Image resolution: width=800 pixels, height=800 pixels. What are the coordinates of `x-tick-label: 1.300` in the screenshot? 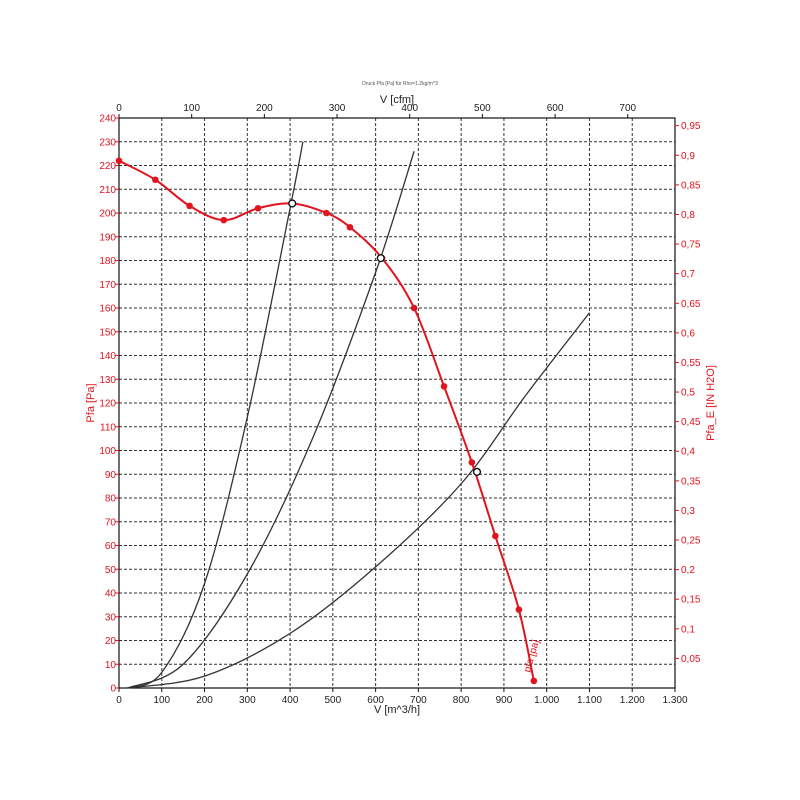 It's located at (674, 700).